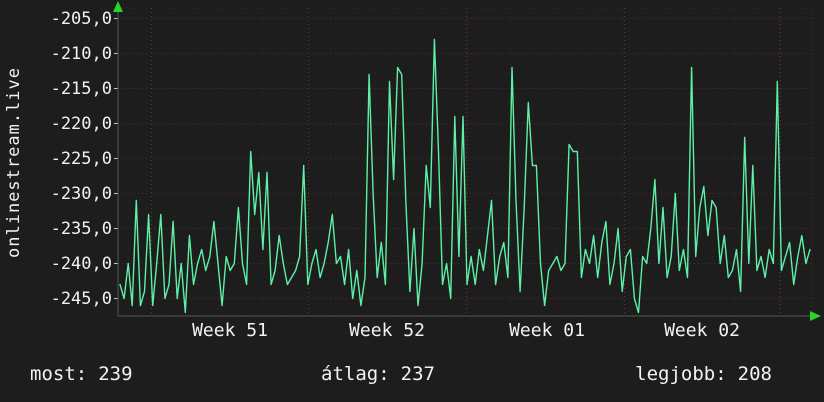 This screenshot has width=824, height=402. I want to click on stat-best-value: 208, so click(754, 374).